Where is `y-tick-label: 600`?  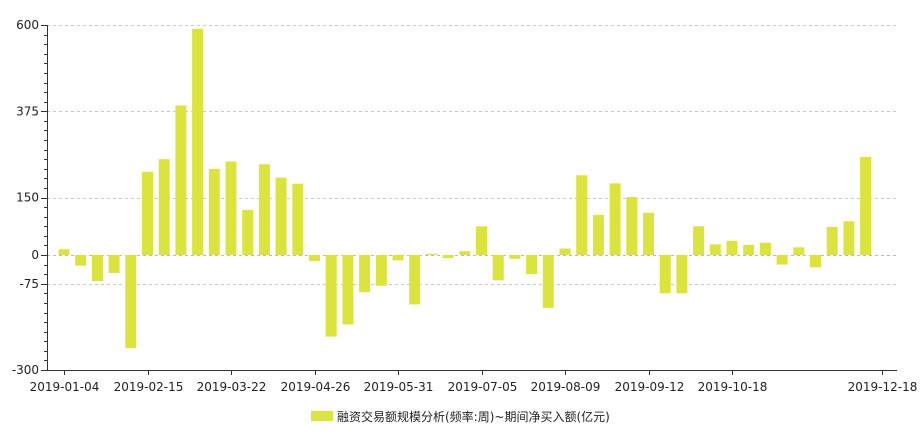
y-tick-label: 600 is located at coordinates (27, 25).